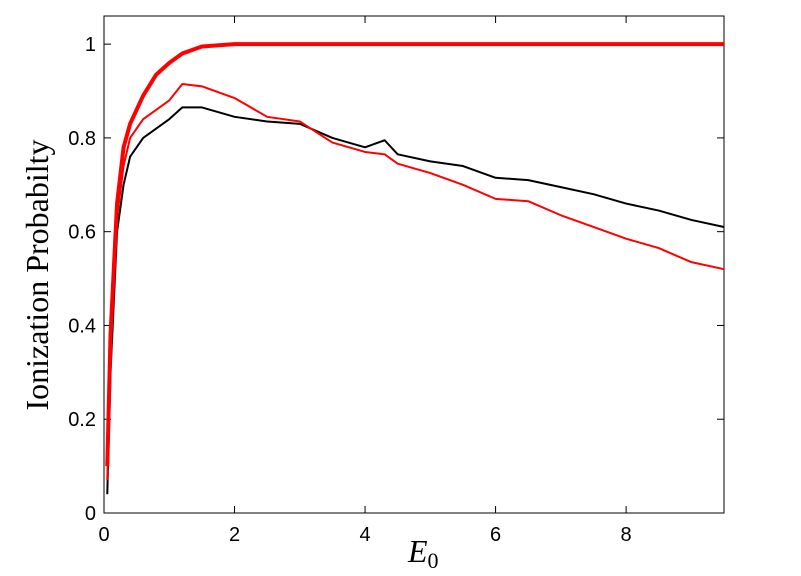 The height and width of the screenshot is (576, 801). I want to click on y-tick-label: 0.8, so click(82, 139).